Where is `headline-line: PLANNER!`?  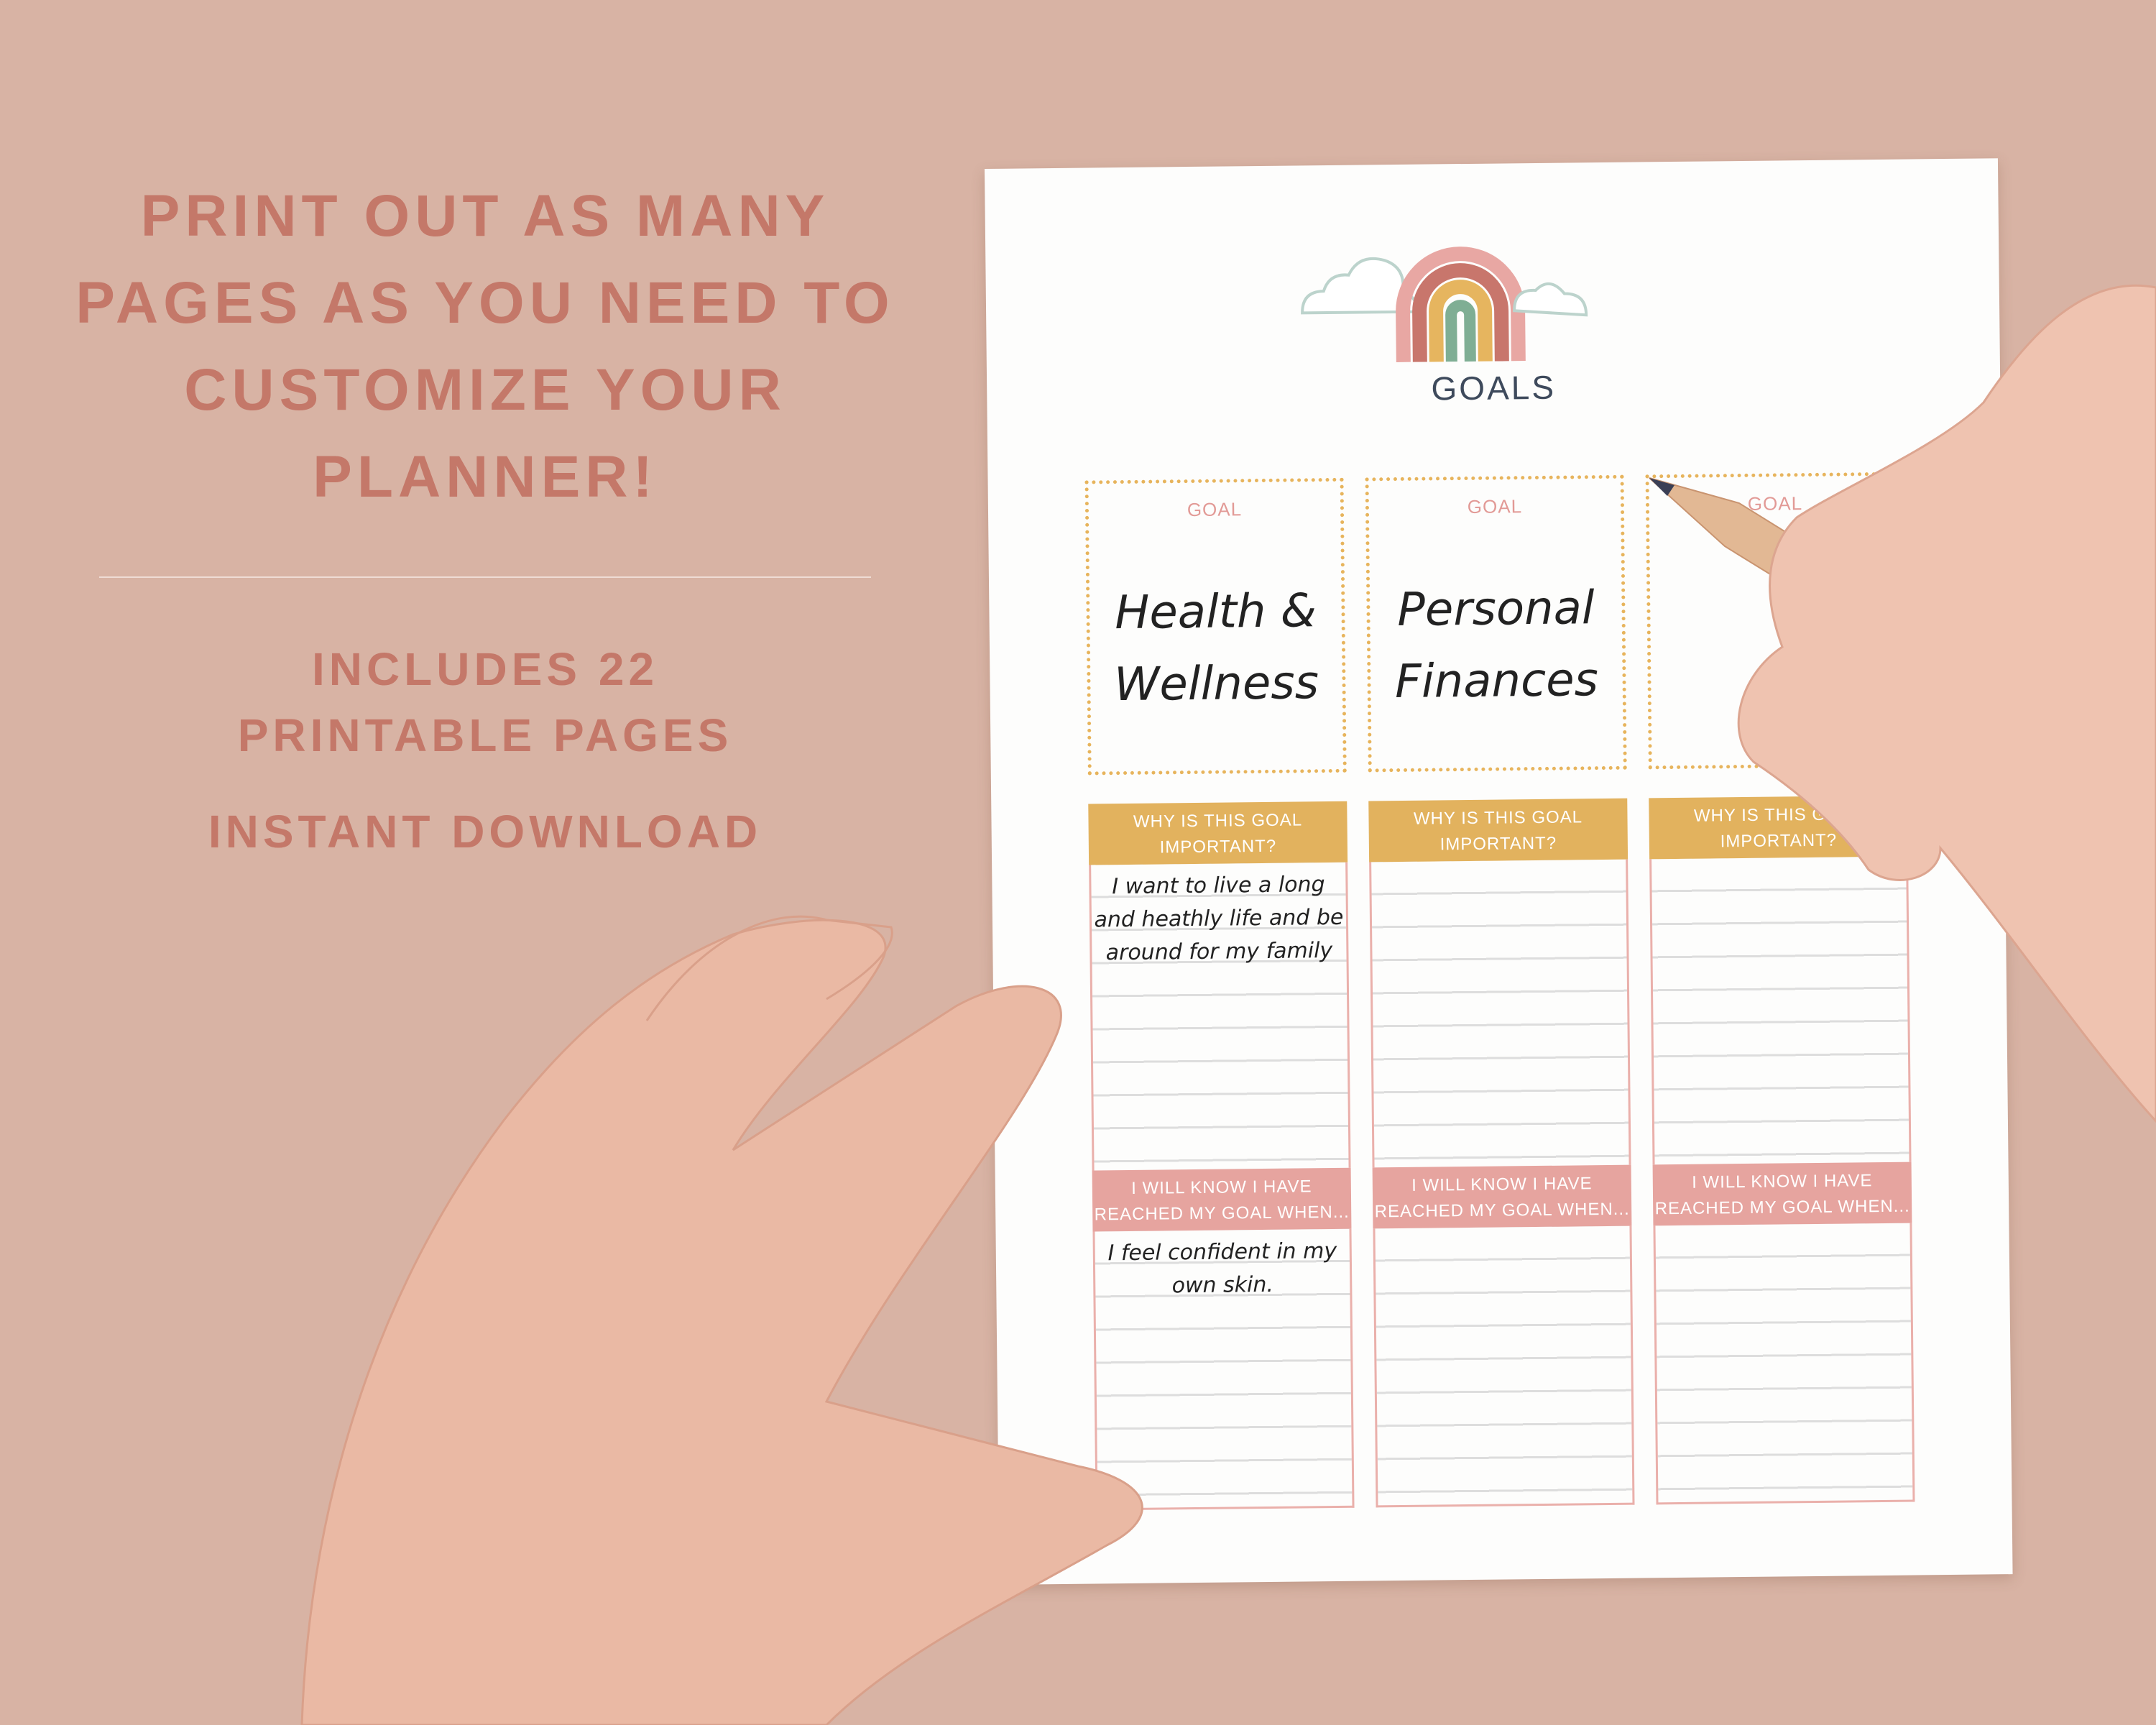
headline-line: PLANNER! is located at coordinates (485, 477).